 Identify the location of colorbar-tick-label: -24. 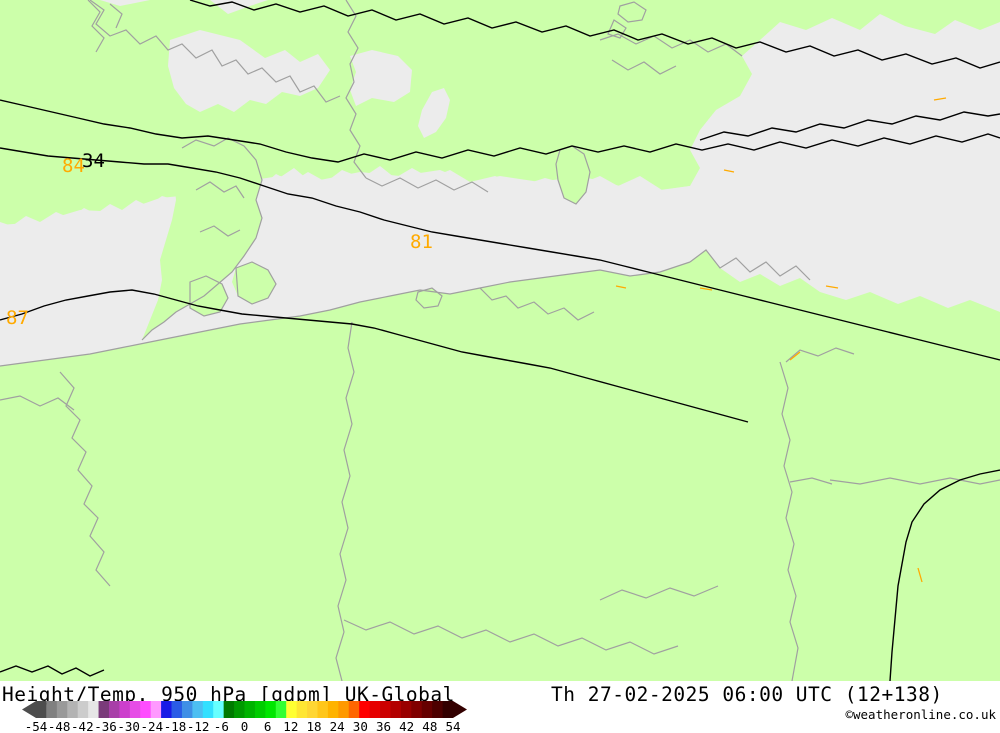
(152, 726).